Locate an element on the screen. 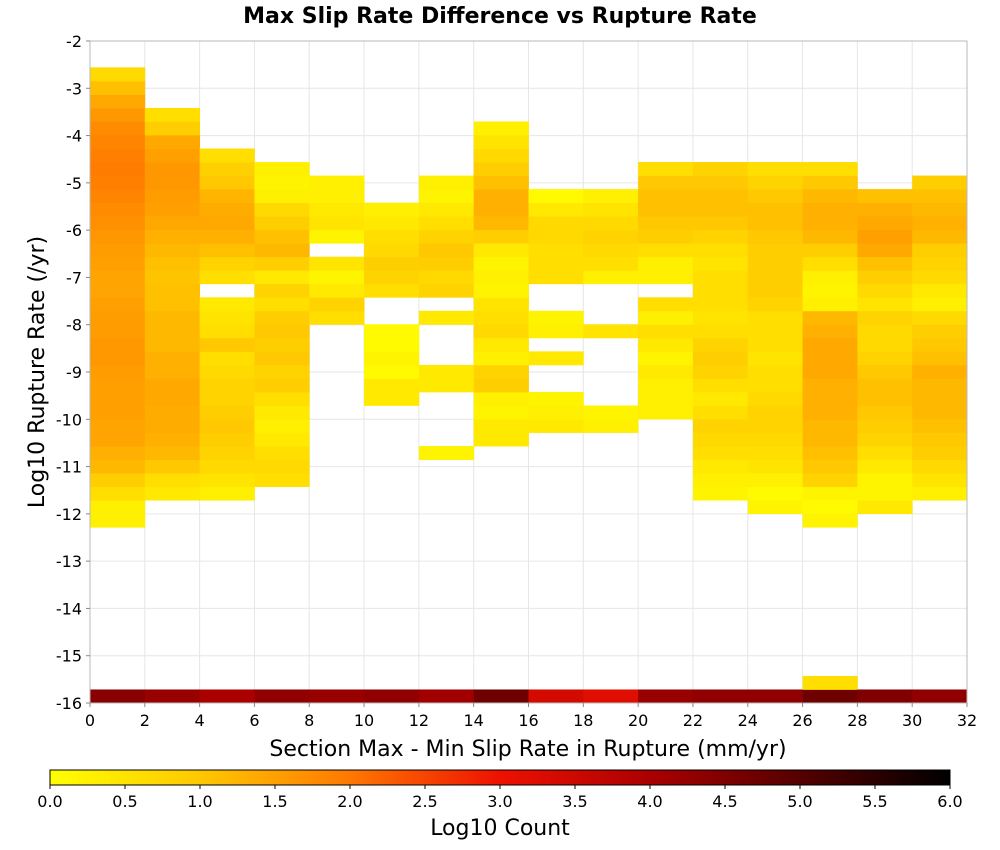 Image resolution: width=1000 pixels, height=850 pixels. x-tick-label: 20 is located at coordinates (638, 720).